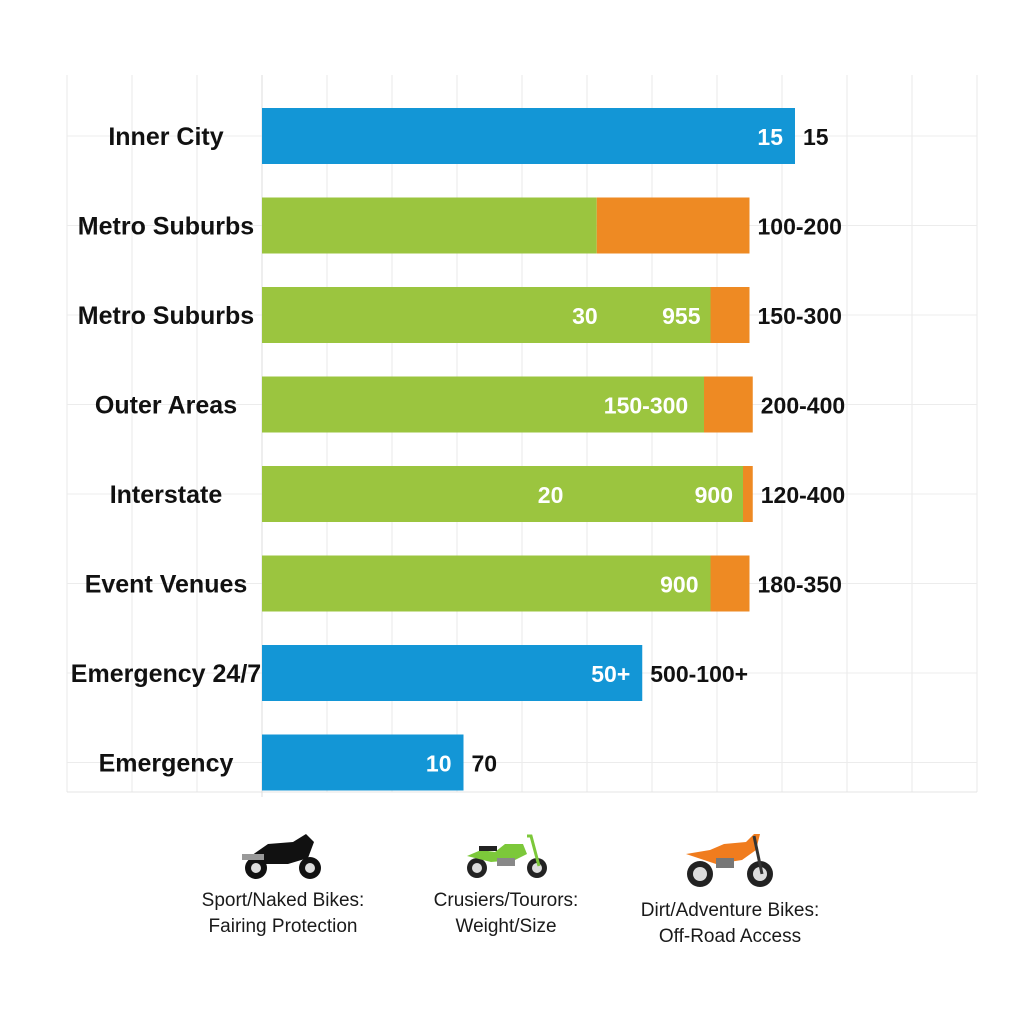 The height and width of the screenshot is (1024, 1024). Describe the element at coordinates (729, 860) in the screenshot. I see `dirt-motorcycle-icon` at that location.